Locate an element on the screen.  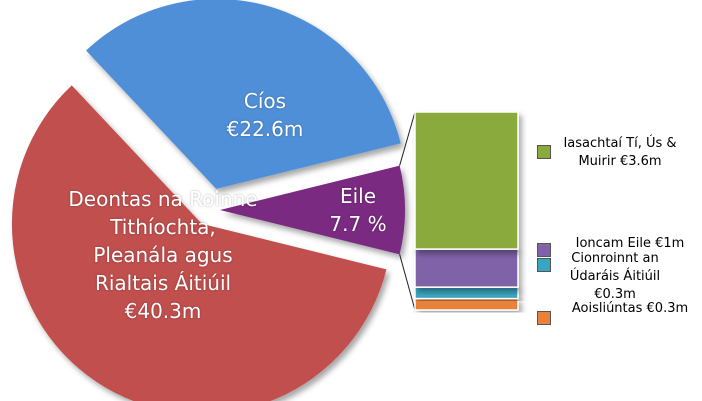
legend-value: €3.6m is located at coordinates (640, 161).